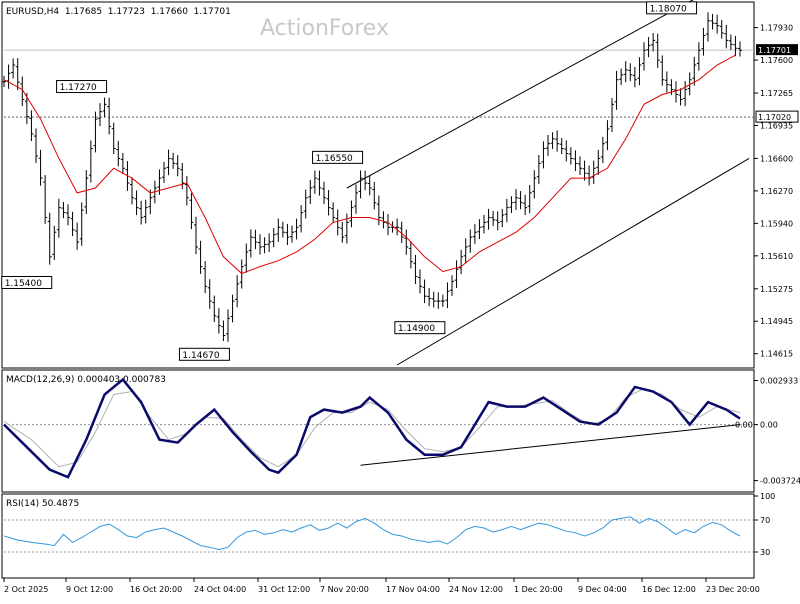  I want to click on rsi-panel-title: RSI(14) 50.4875, so click(42, 504).